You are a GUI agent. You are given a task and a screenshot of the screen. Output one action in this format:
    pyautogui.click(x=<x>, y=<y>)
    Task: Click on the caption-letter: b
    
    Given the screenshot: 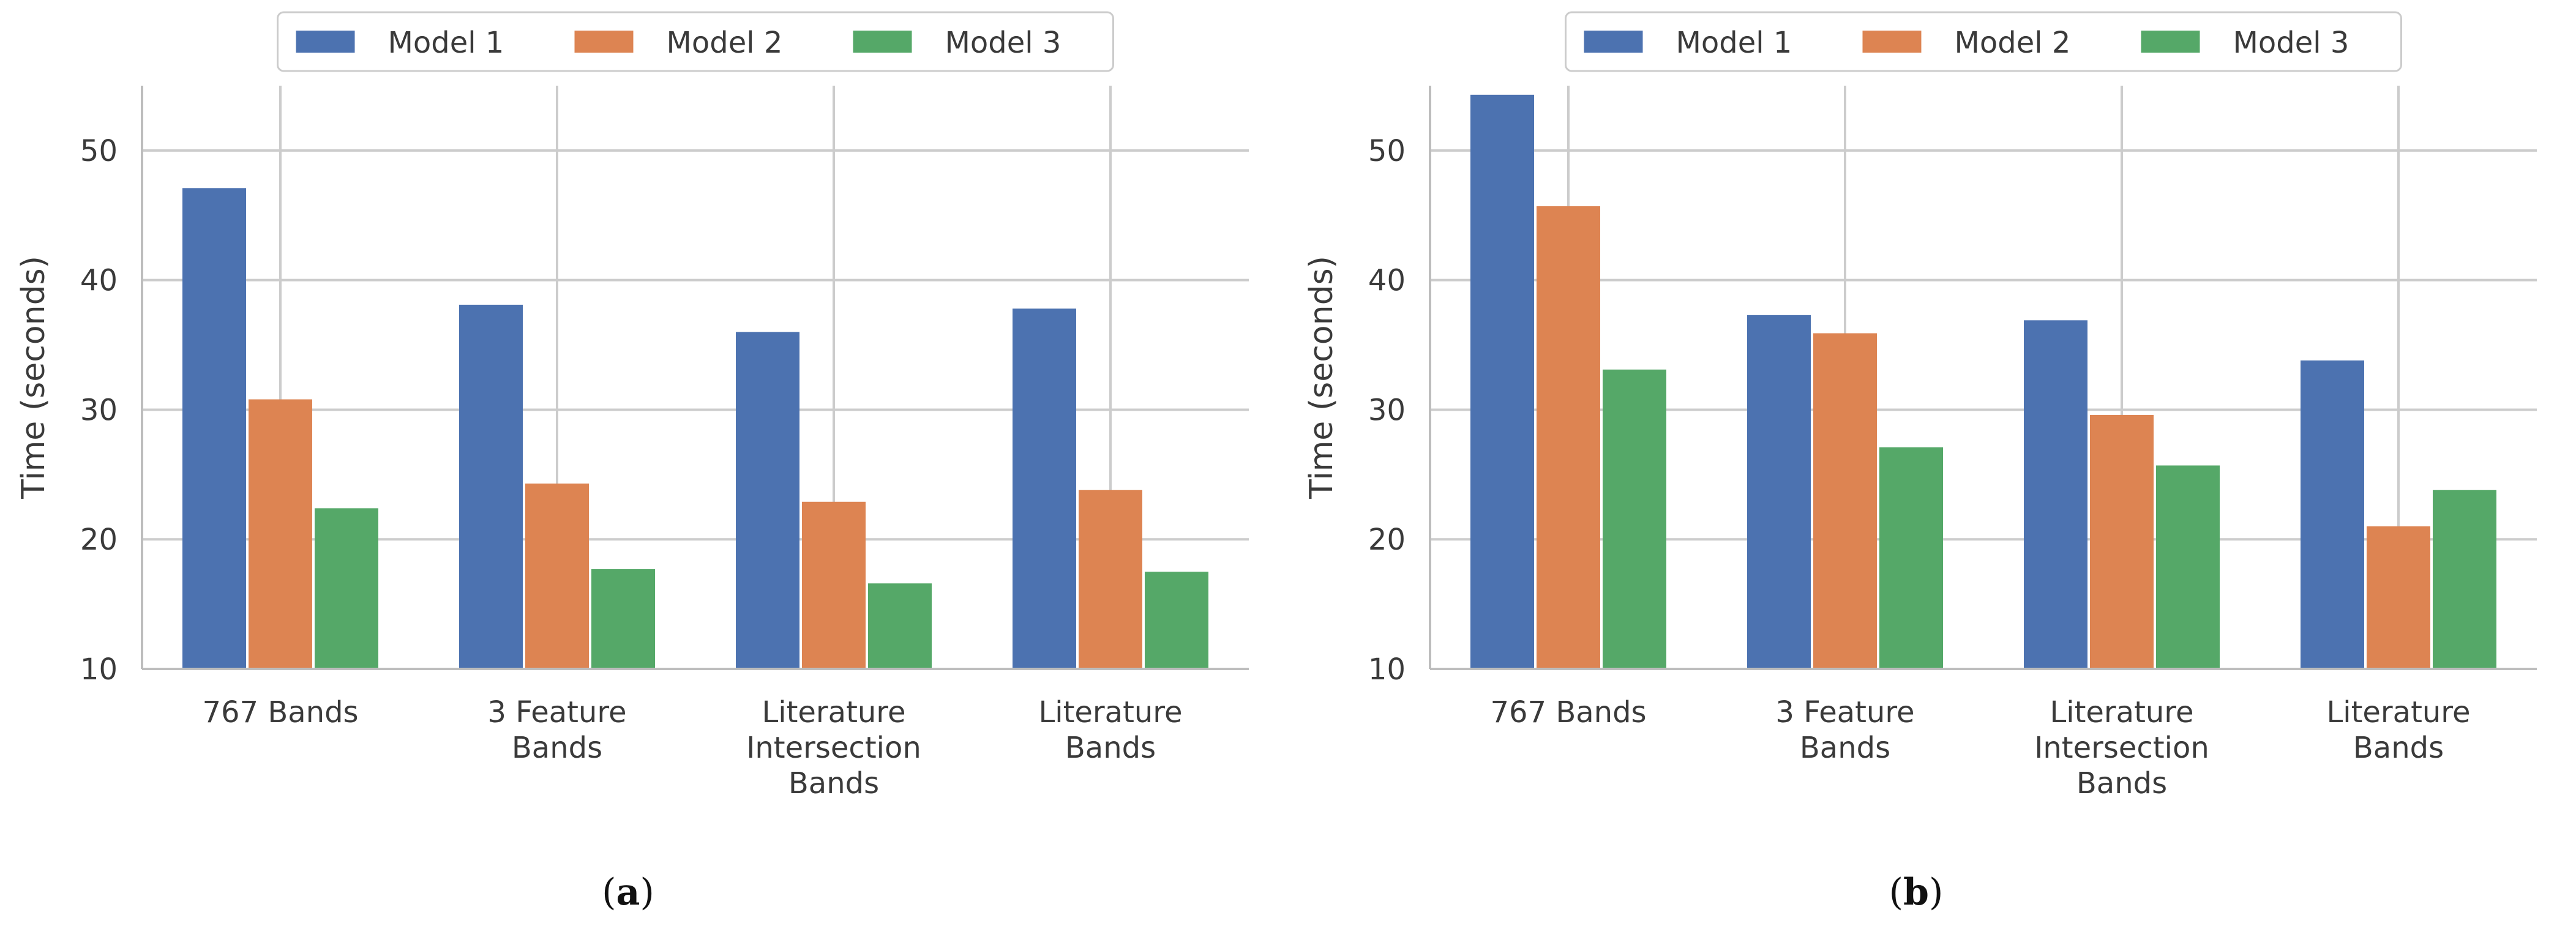 What is the action you would take?
    pyautogui.click(x=1916, y=892)
    